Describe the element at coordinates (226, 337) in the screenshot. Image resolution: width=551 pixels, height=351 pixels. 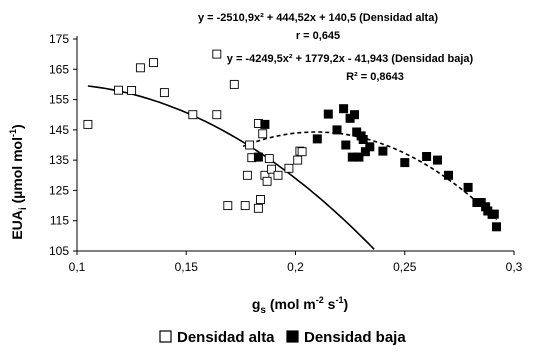
I see `legend-label-densidad-alta: Densidad alta` at that location.